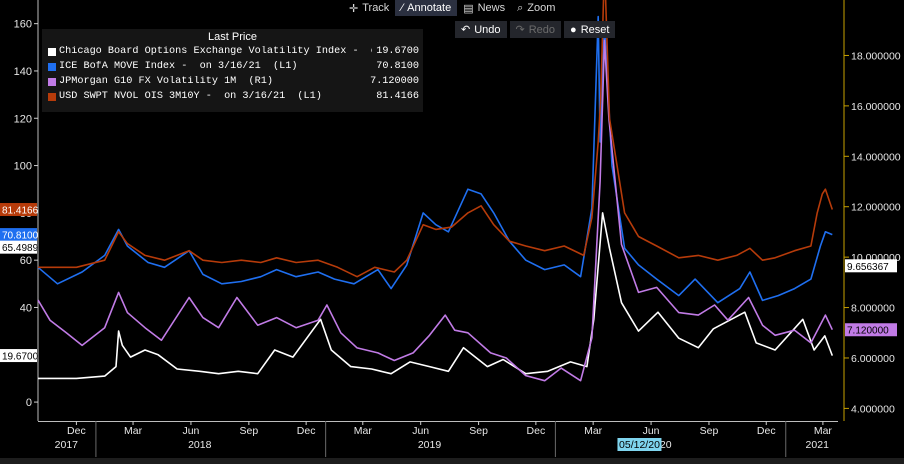  What do you see at coordinates (876, 208) in the screenshot?
I see `right-tick-label: 12.000000` at bounding box center [876, 208].